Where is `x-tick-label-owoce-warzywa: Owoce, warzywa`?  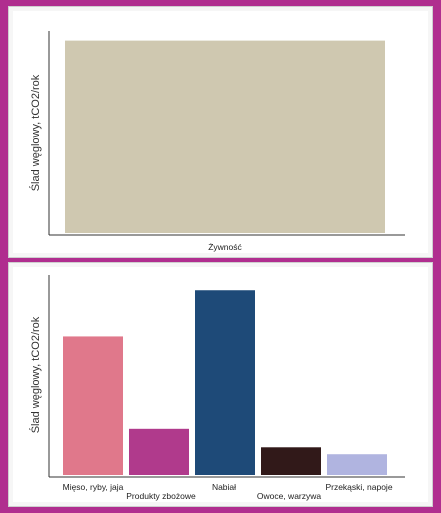 x-tick-label-owoce-warzywa: Owoce, warzywa is located at coordinates (289, 496).